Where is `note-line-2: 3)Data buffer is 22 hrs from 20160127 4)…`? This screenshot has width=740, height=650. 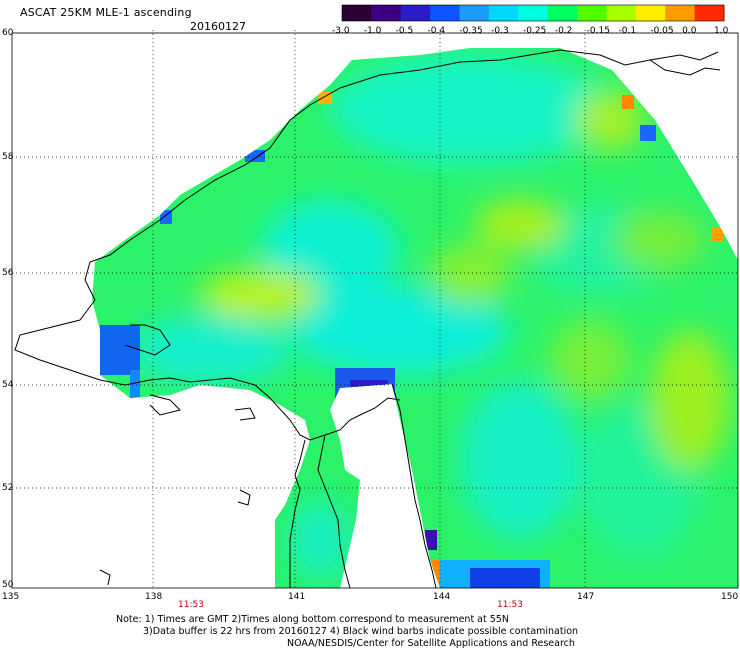 note-line-2: 3)Data buffer is 22 hrs from 20160127 4)… is located at coordinates (361, 631).